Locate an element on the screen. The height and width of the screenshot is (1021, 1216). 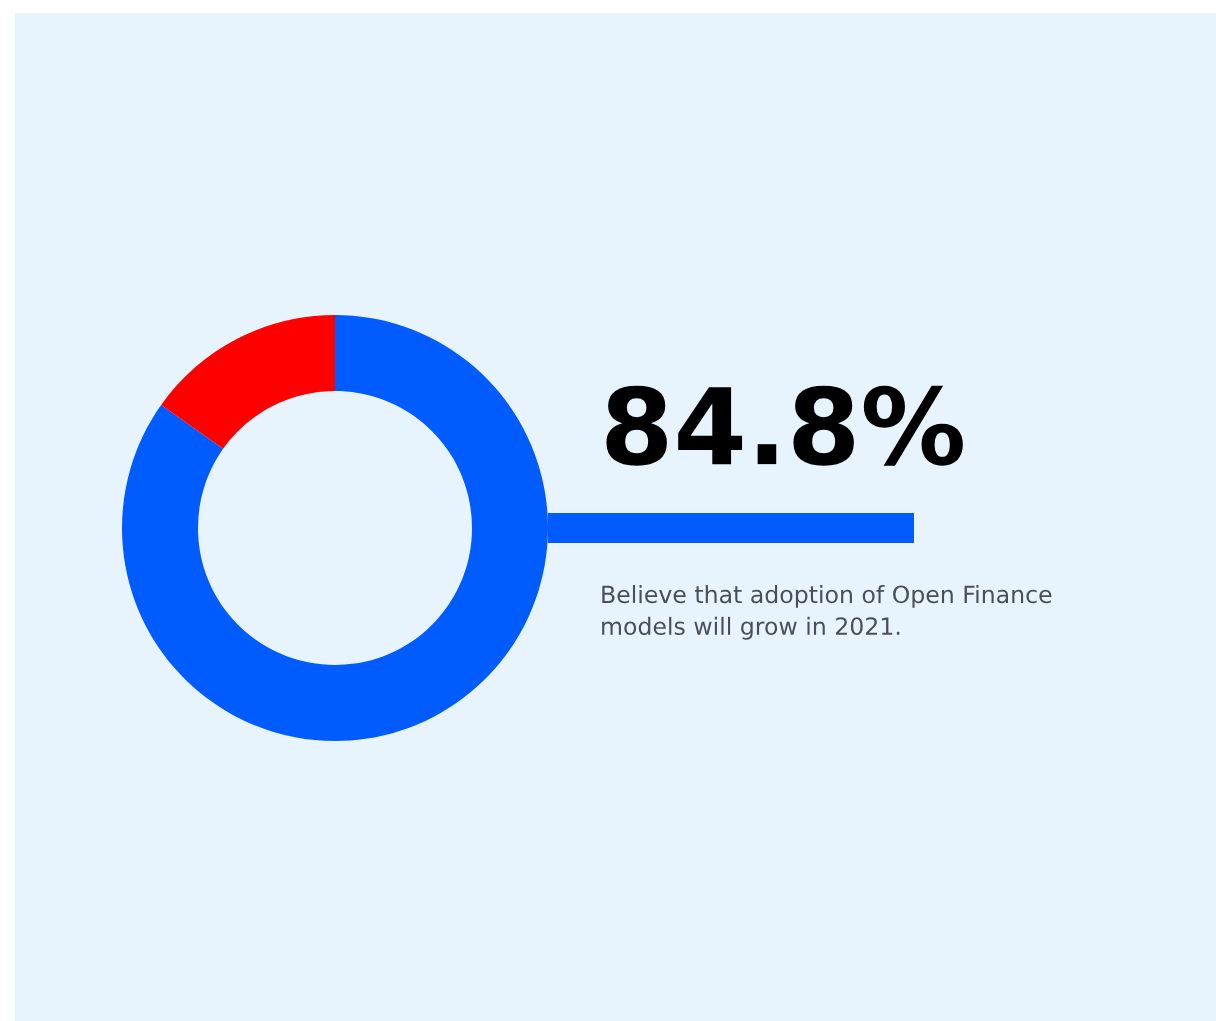
text: Believe that adoption of Open Finance models will grow in 2021. is located at coordinates (827, 612).